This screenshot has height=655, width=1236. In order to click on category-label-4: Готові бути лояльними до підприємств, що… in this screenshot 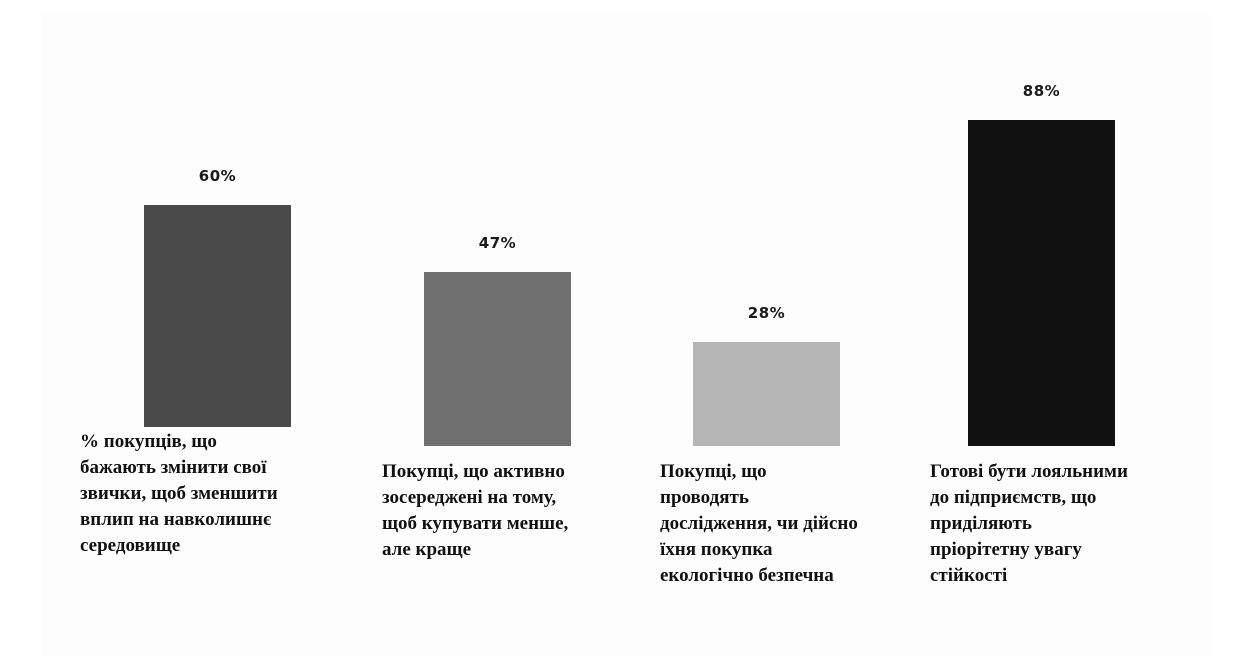, I will do `click(1029, 523)`.